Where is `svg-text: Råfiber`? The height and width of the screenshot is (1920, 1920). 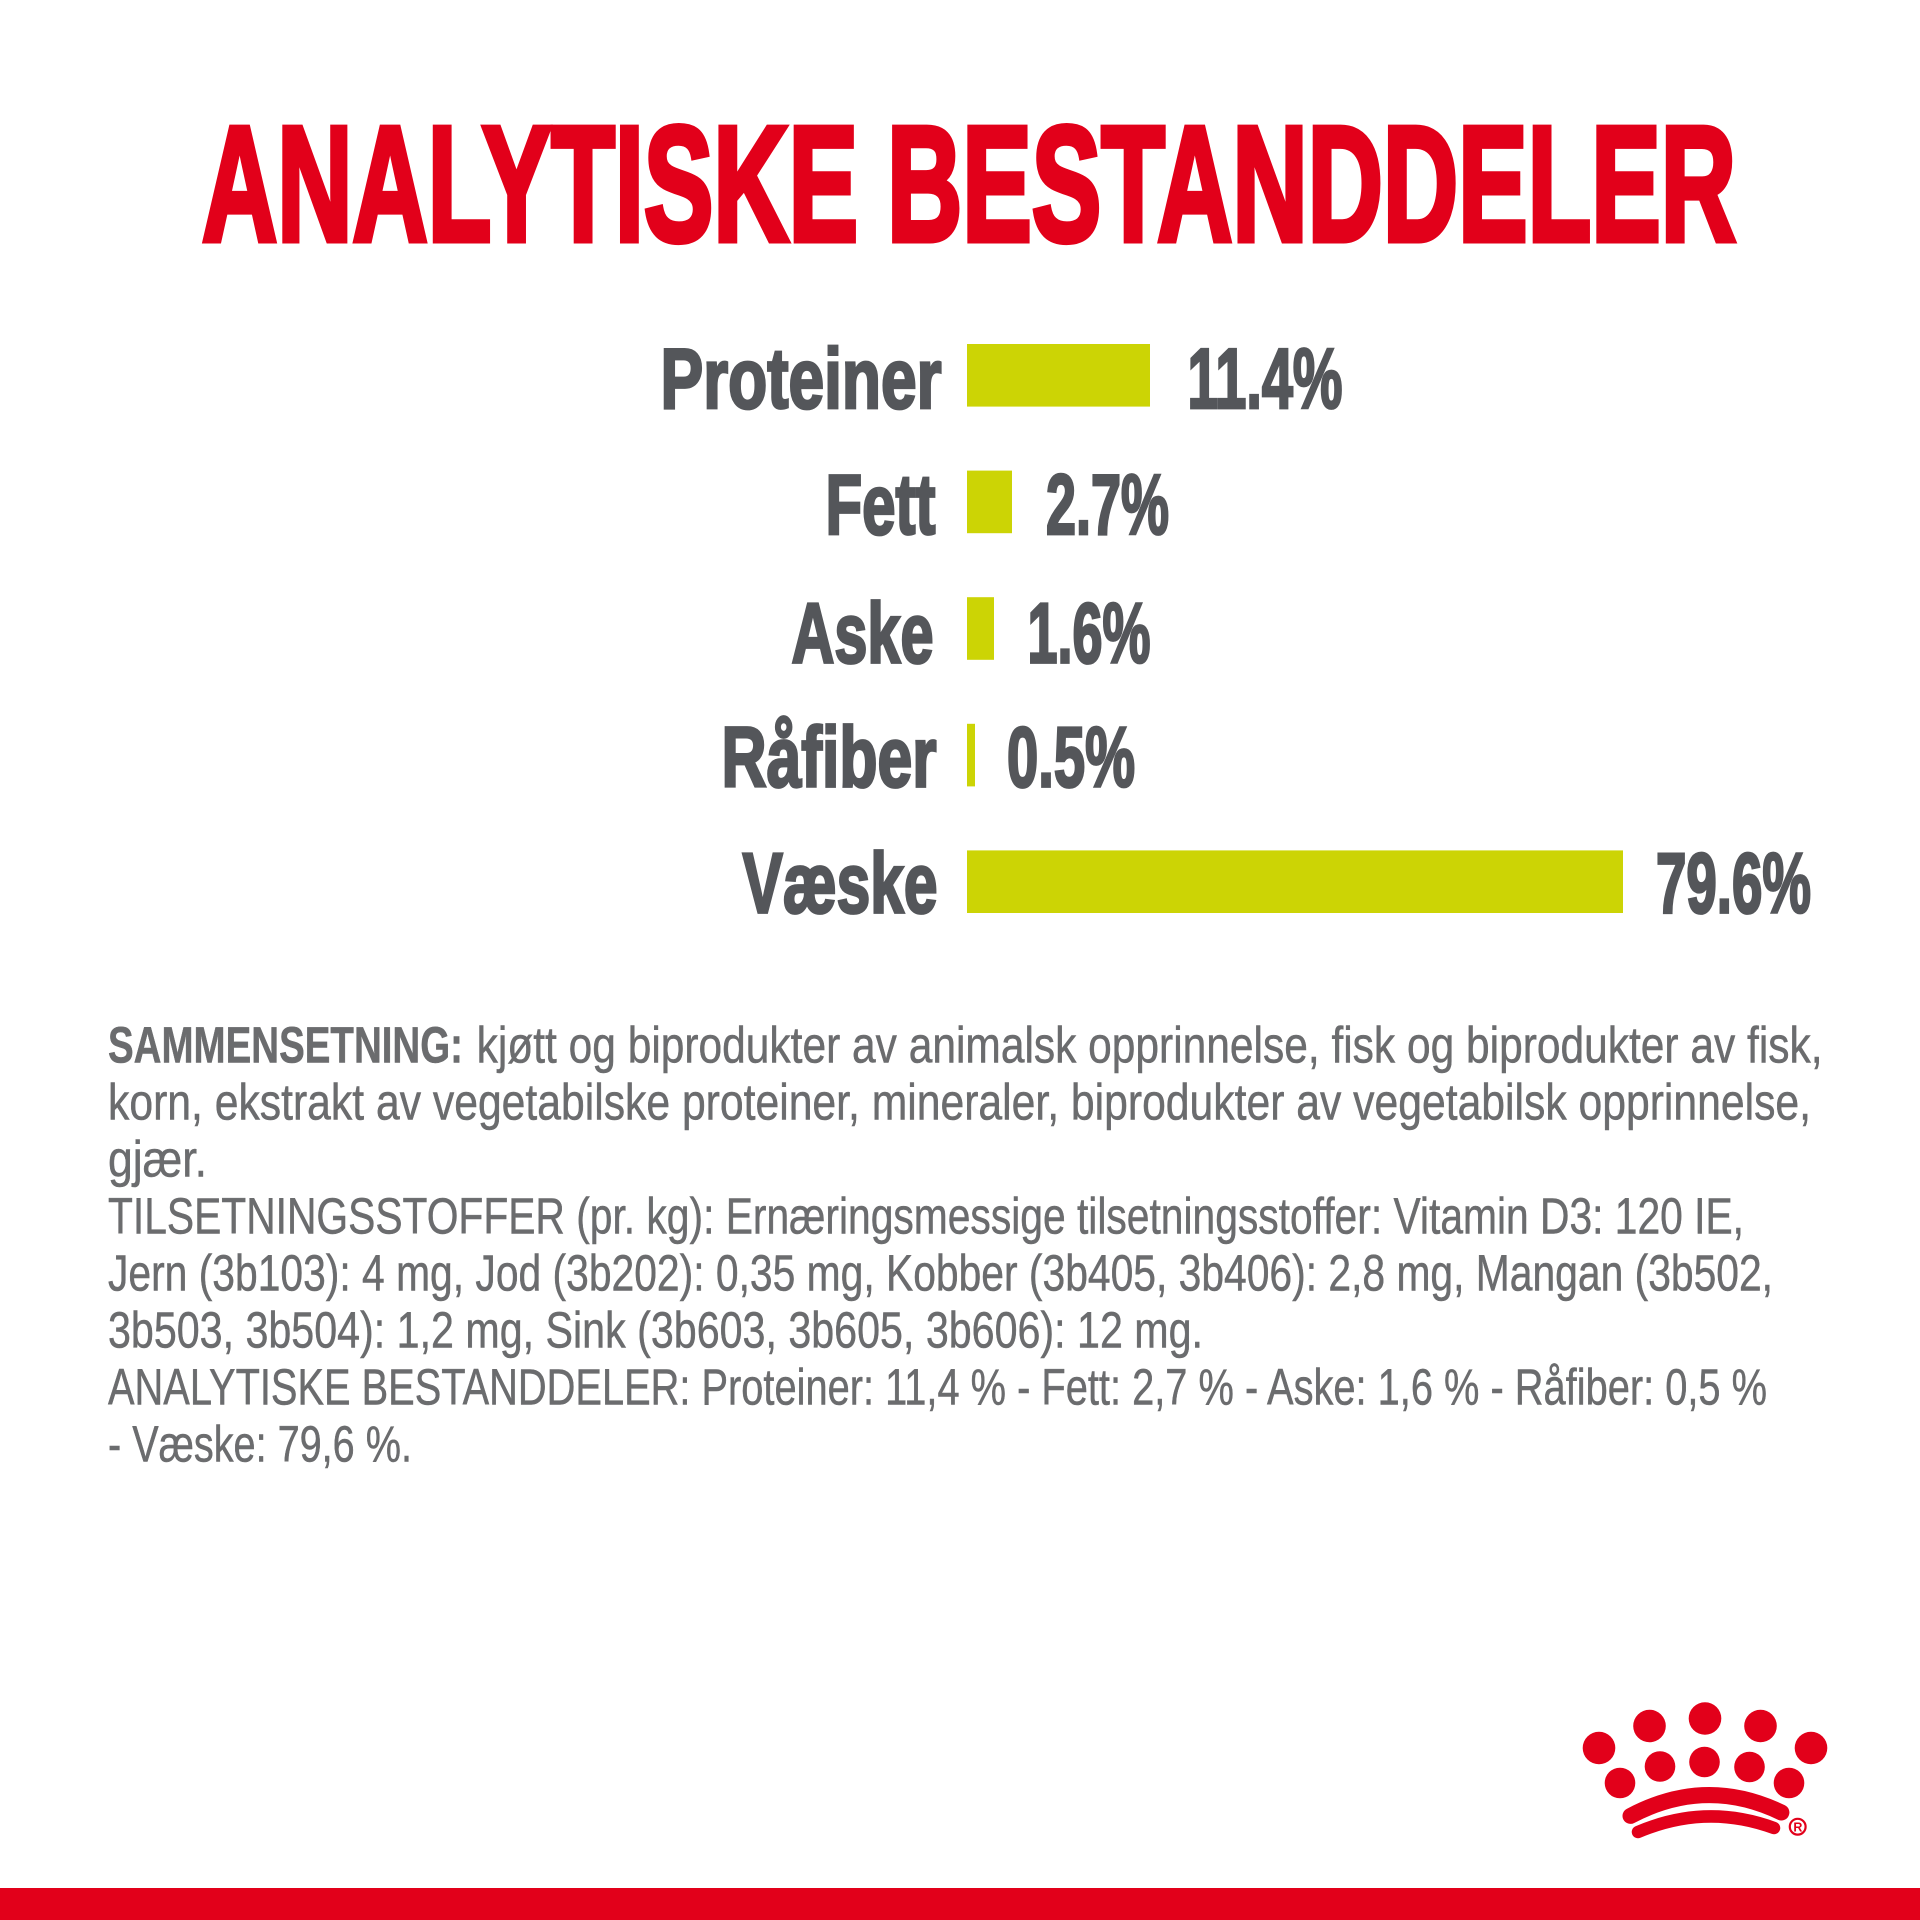
svg-text: Råfiber is located at coordinates (829, 758).